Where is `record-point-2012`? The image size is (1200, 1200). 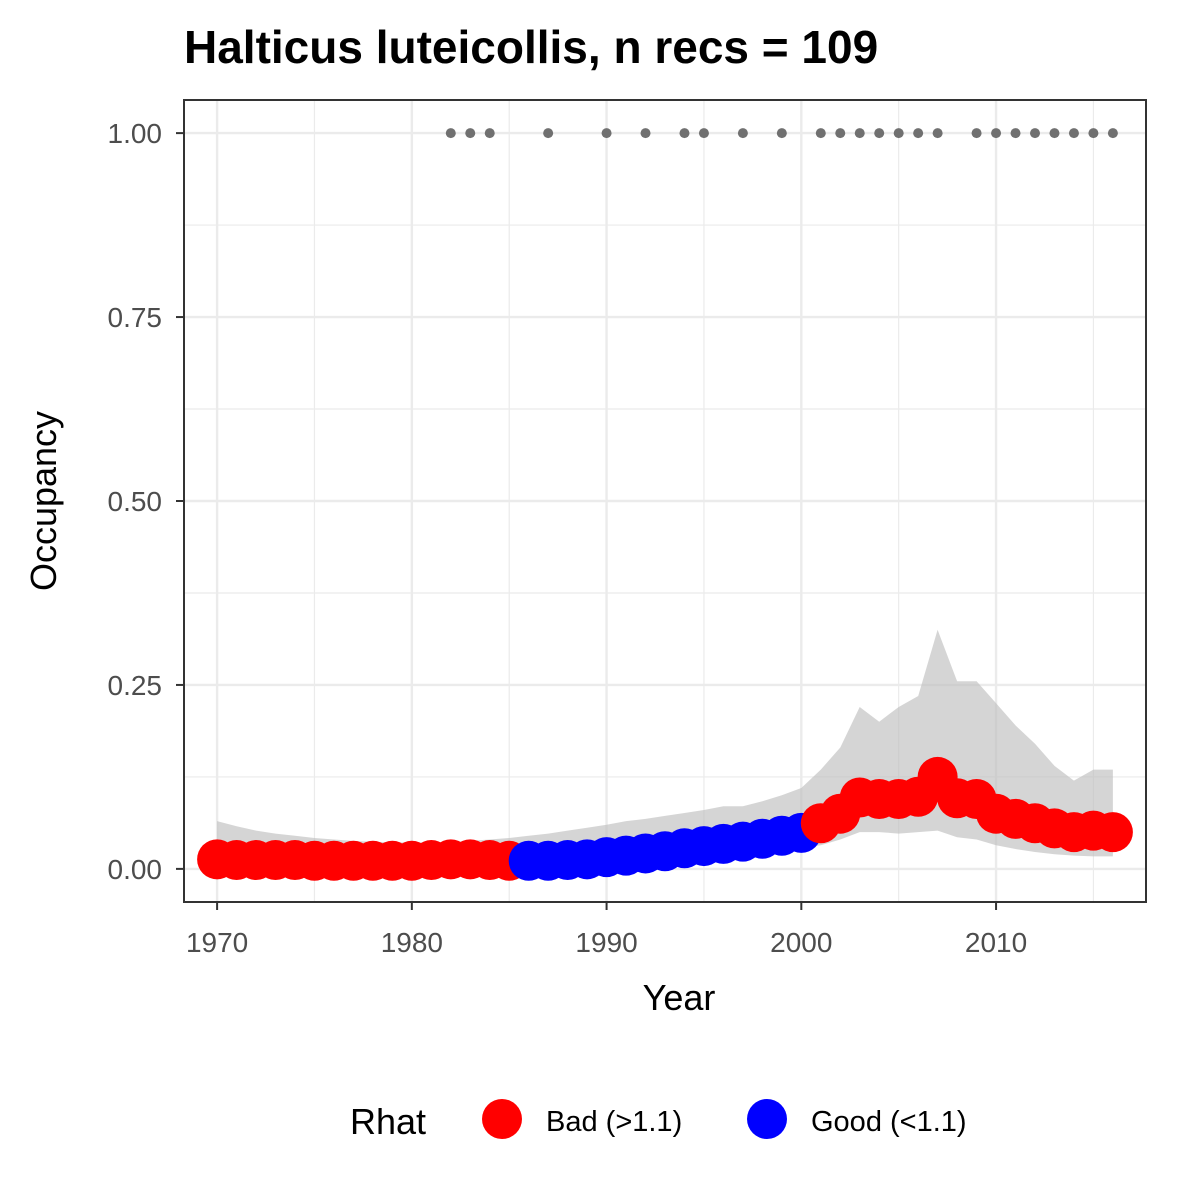 record-point-2012 is located at coordinates (1035, 133).